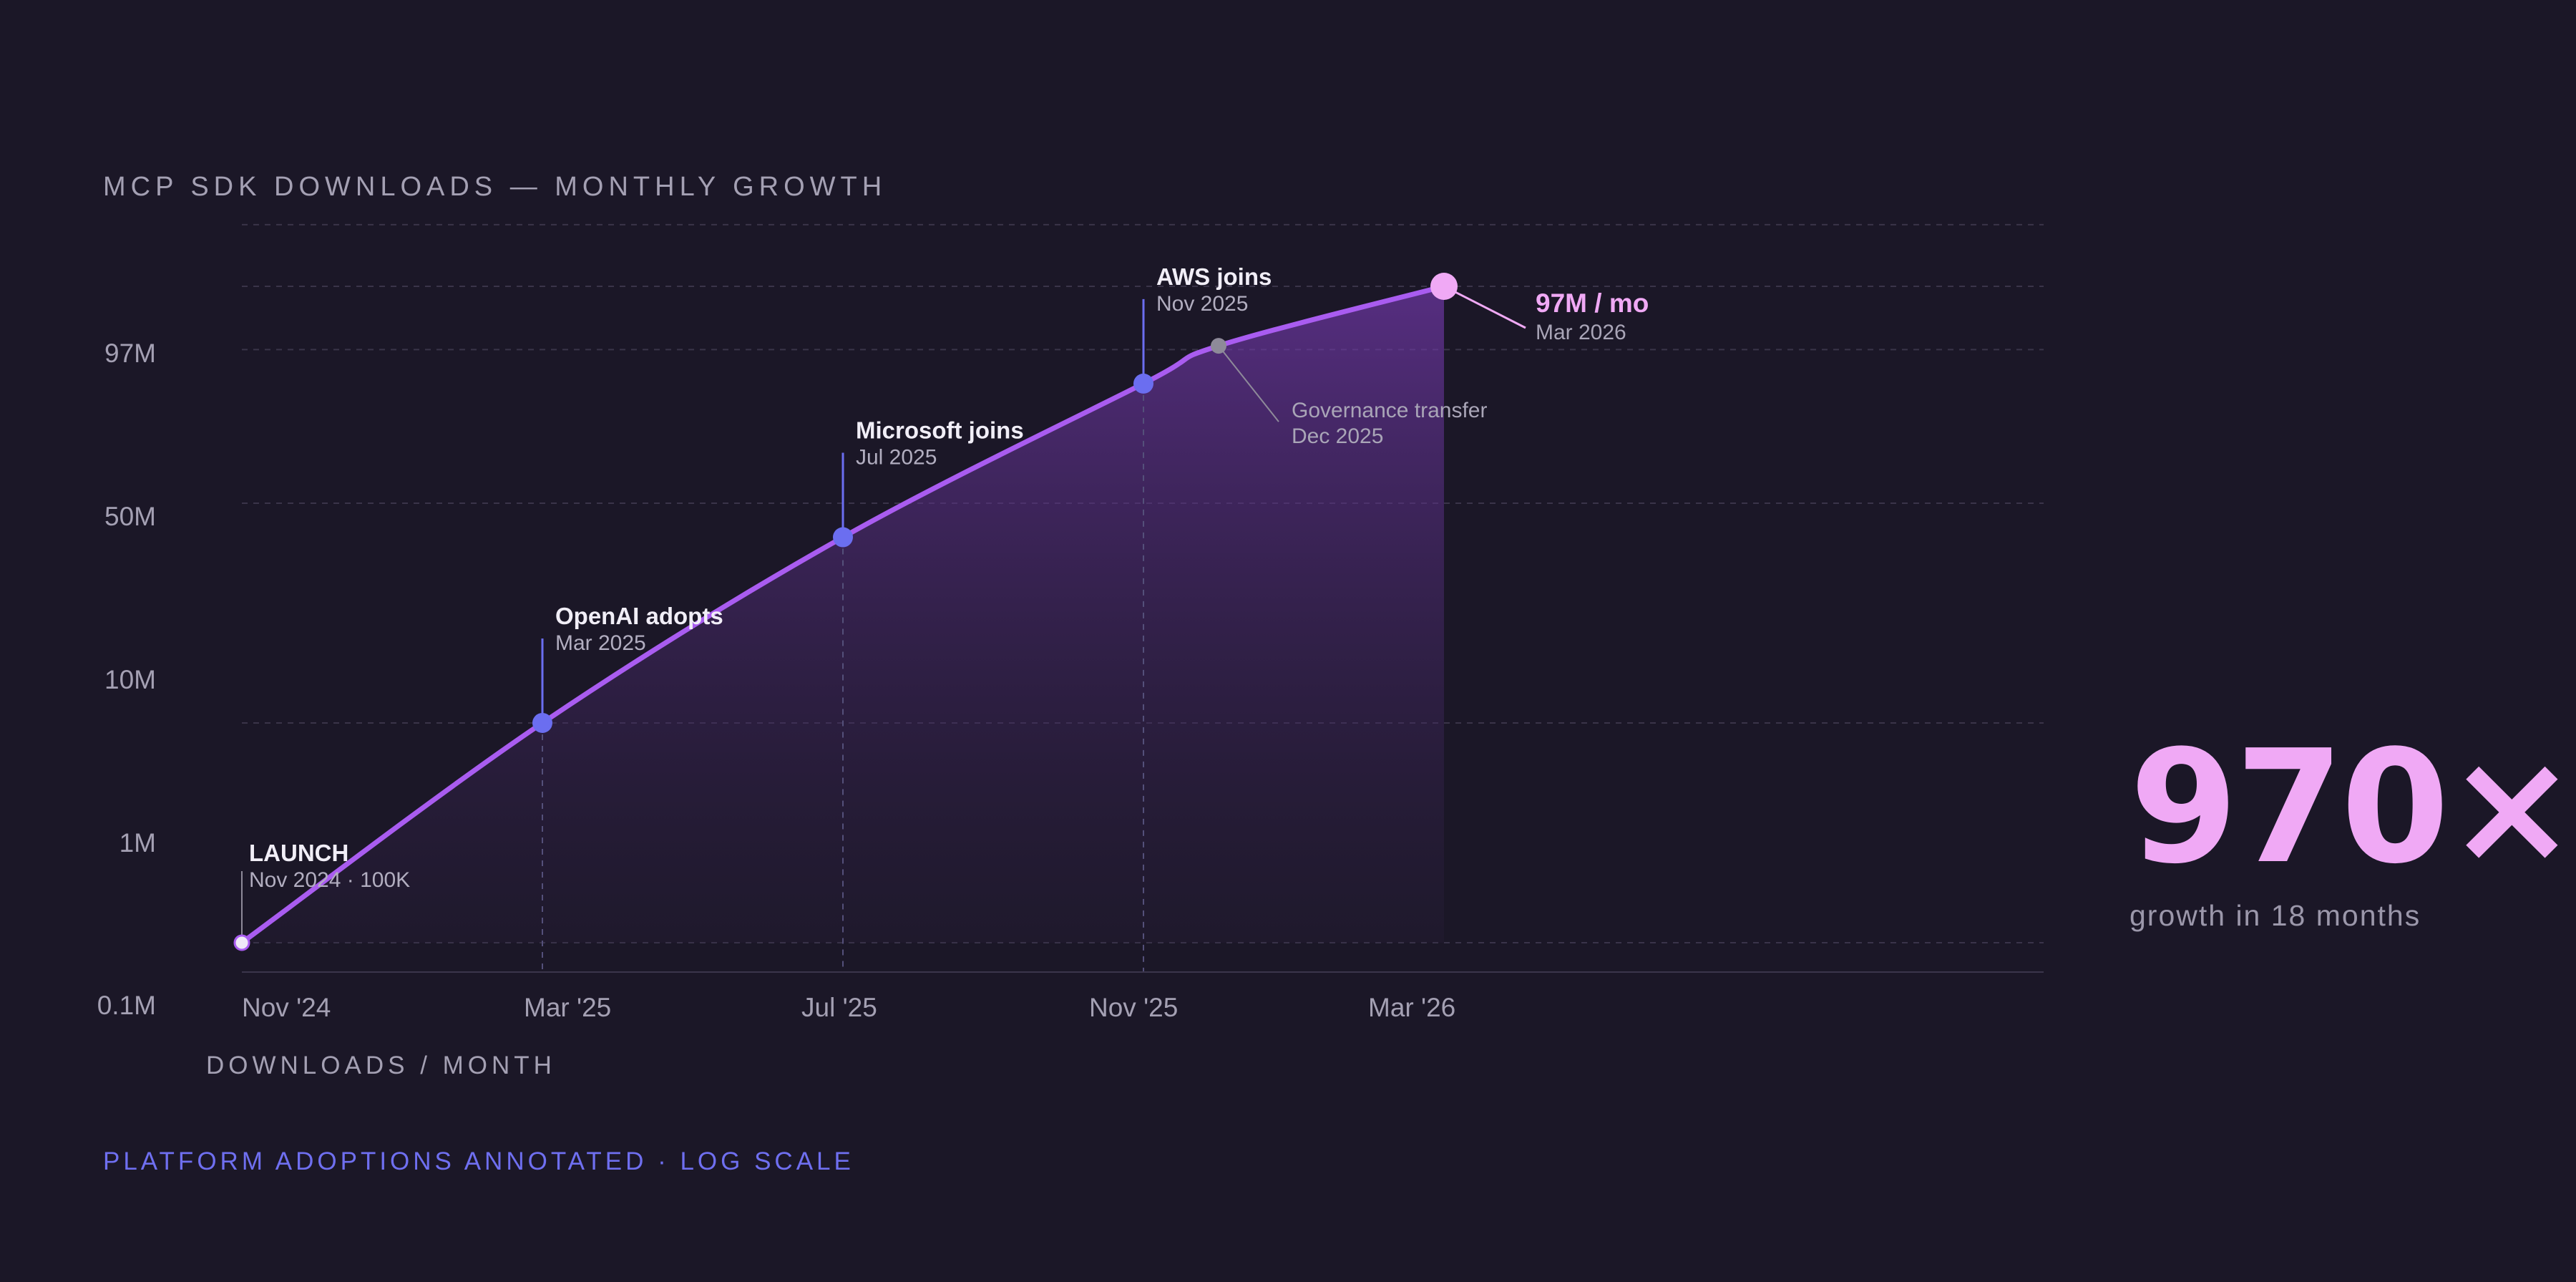 This screenshot has height=1282, width=2576. I want to click on annotation-title: Governance transfer, so click(1389, 411).